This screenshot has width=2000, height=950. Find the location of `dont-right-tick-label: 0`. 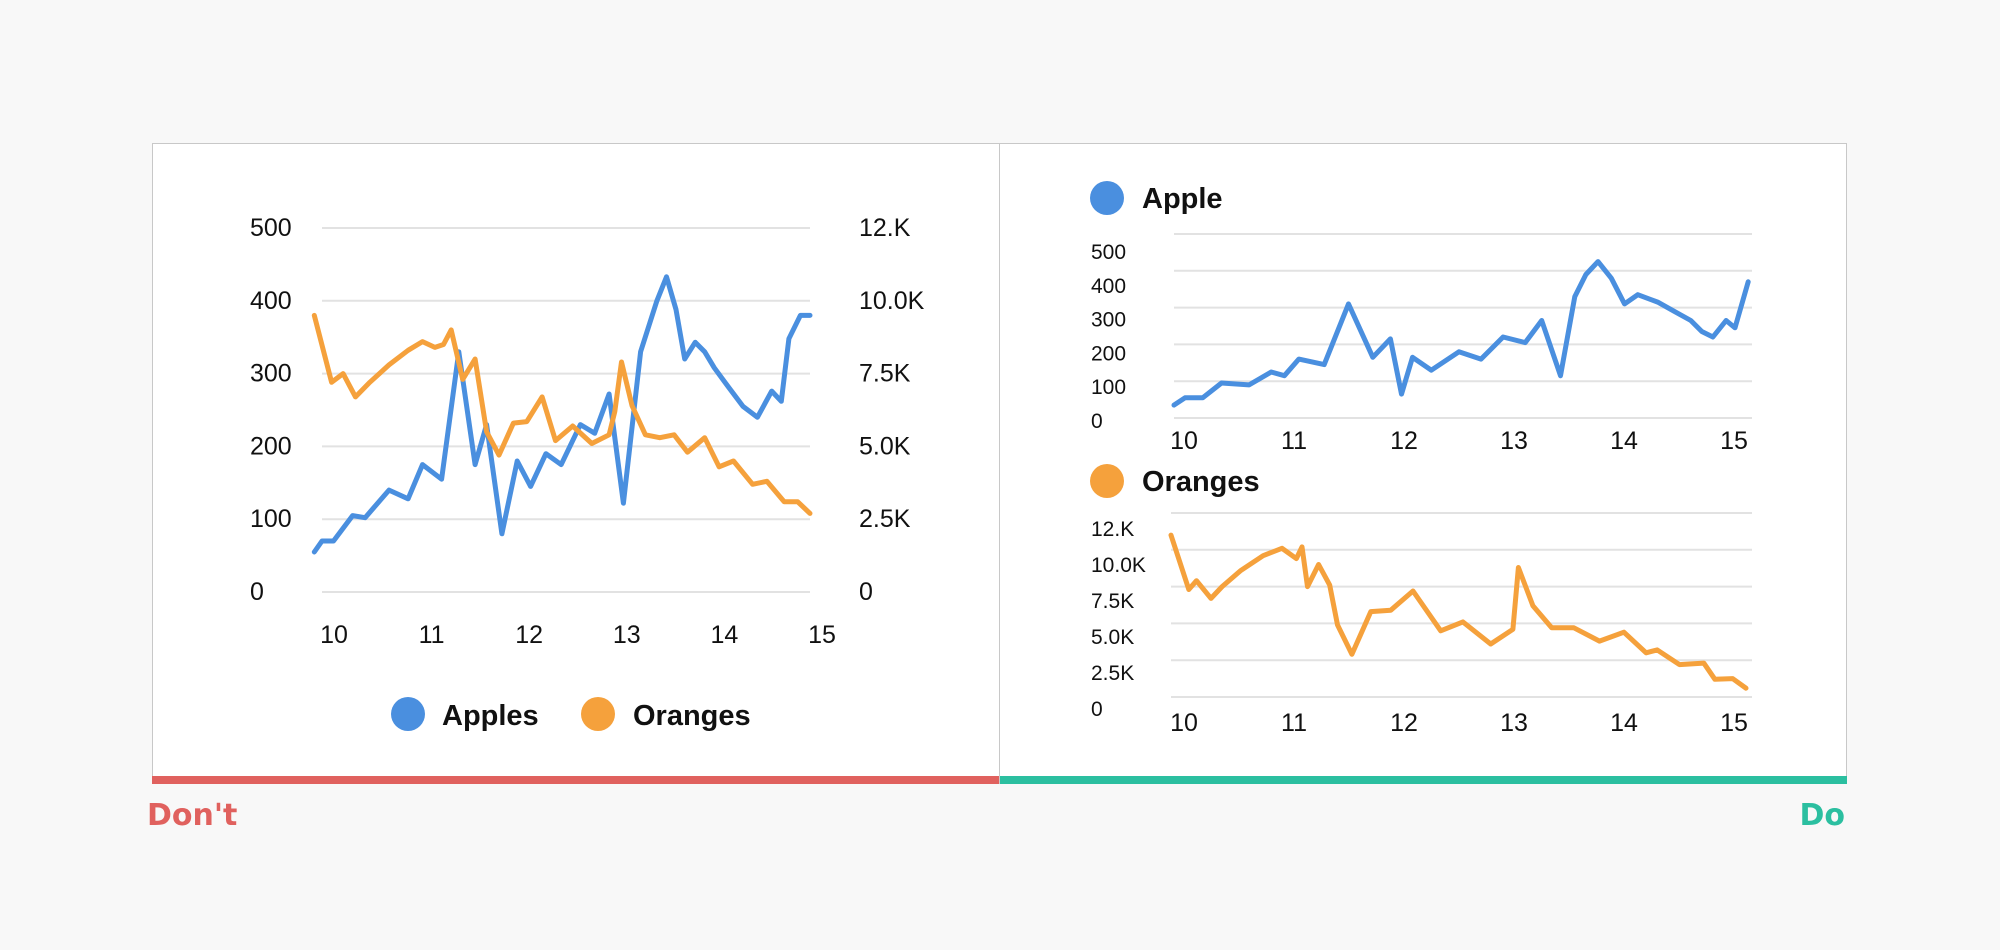

dont-right-tick-label: 0 is located at coordinates (866, 592).